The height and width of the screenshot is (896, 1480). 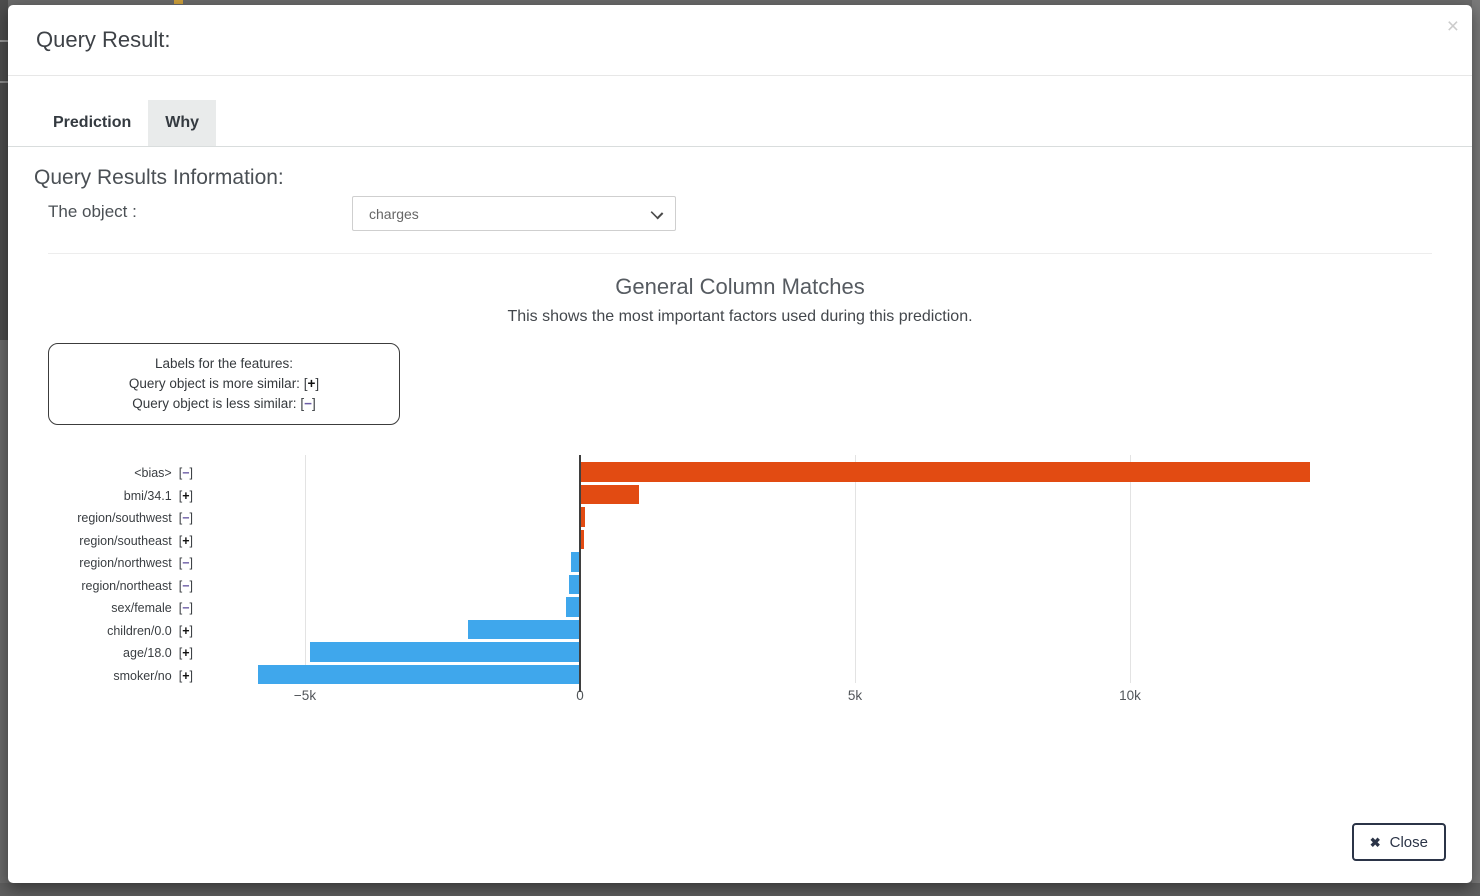 What do you see at coordinates (740, 286) in the screenshot?
I see `chart-title: General Column Matches` at bounding box center [740, 286].